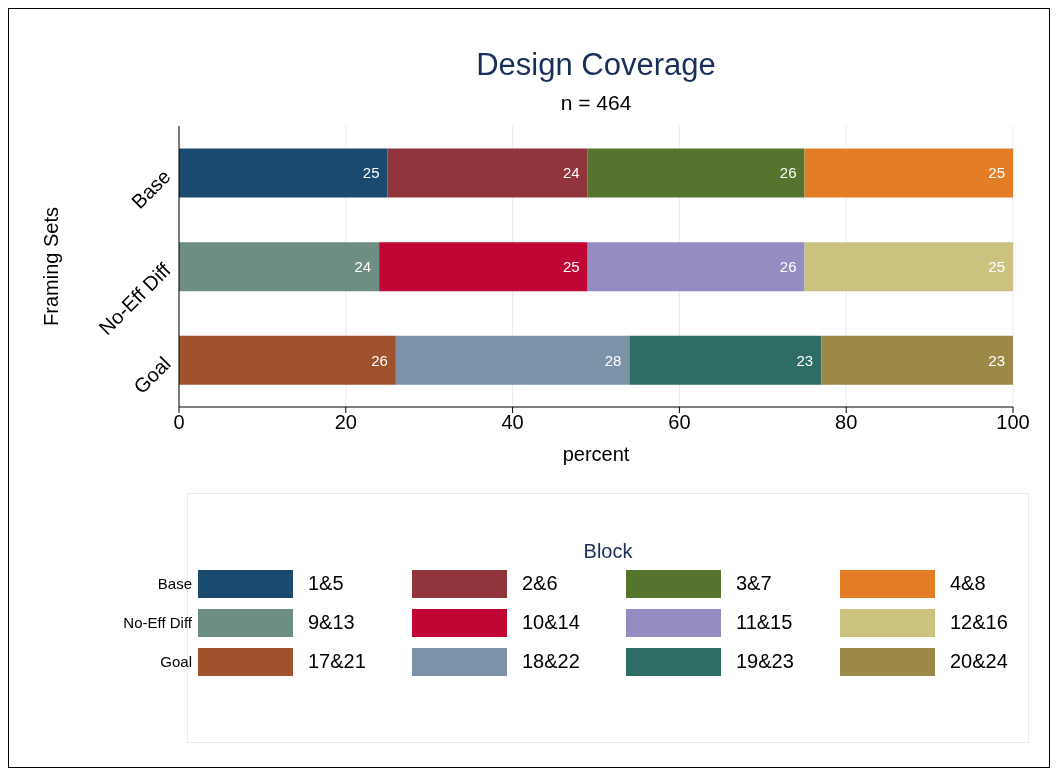 This screenshot has width=1056, height=775. Describe the element at coordinates (596, 454) in the screenshot. I see `x-axis-title: percent` at that location.